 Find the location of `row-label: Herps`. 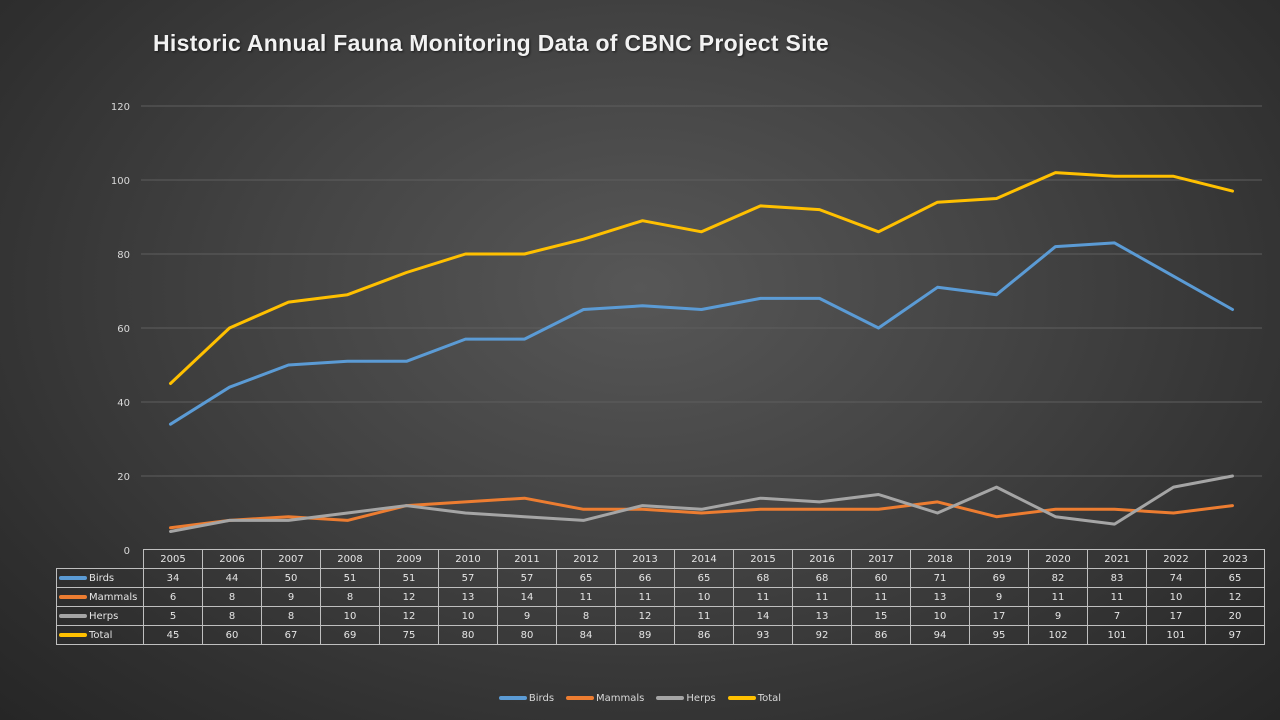

row-label: Herps is located at coordinates (104, 616).